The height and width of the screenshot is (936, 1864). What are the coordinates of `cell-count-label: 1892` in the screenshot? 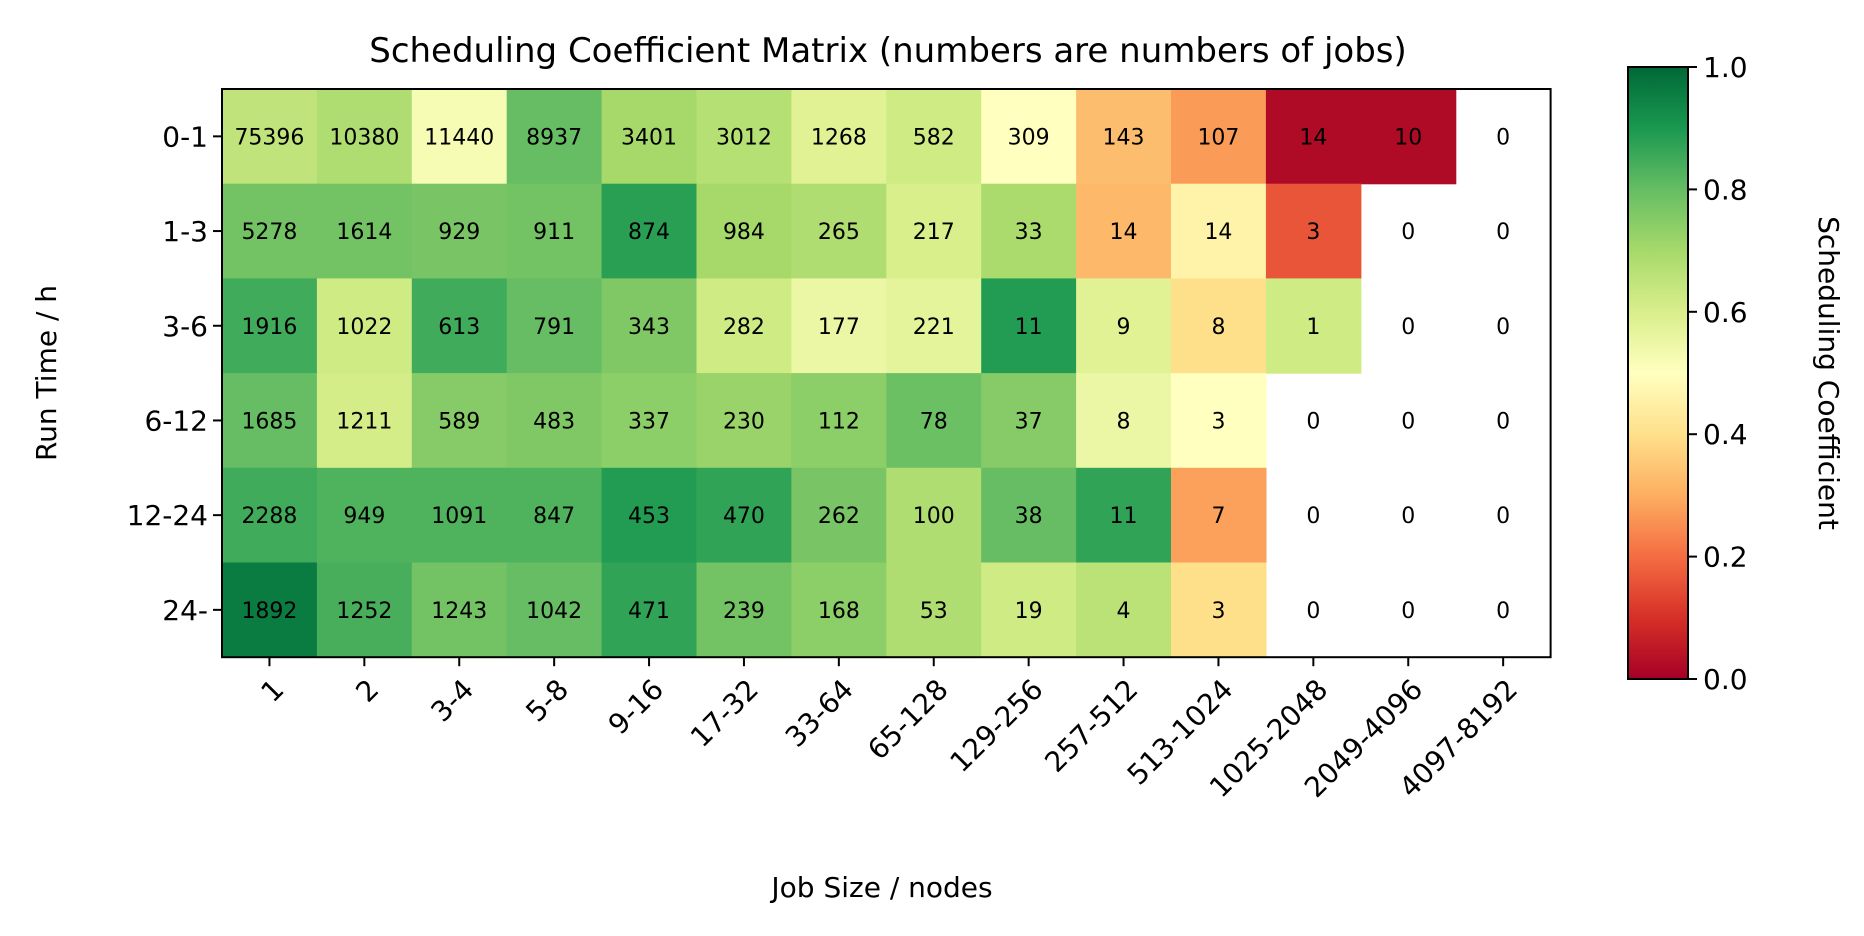 It's located at (269, 611).